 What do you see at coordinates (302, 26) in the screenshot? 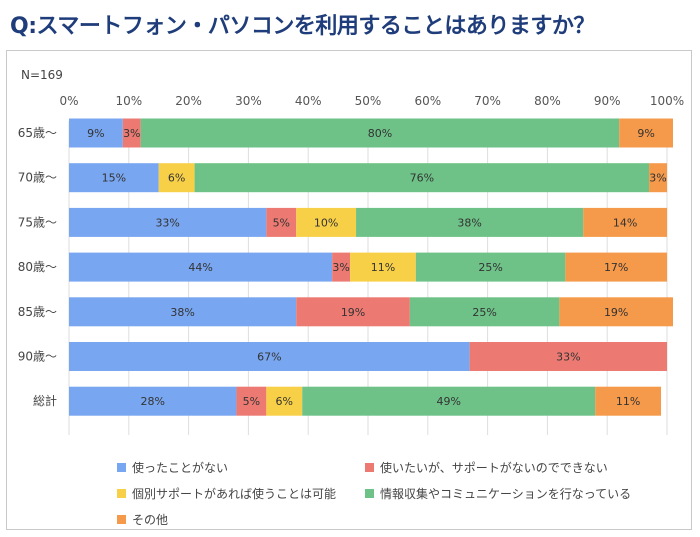
I see `chart-title: Q:スマートフォン・パソコンを利用することはありますか？` at bounding box center [302, 26].